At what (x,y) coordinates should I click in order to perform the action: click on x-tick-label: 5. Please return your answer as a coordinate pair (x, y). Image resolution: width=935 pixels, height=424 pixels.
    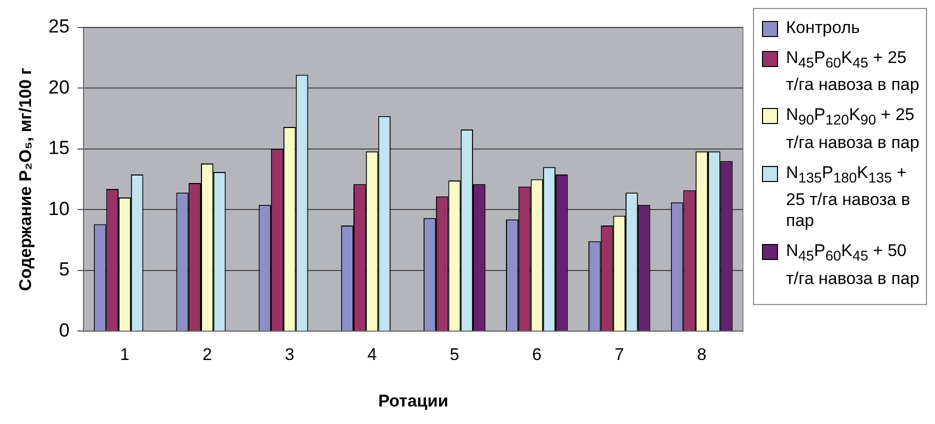
    Looking at the image, I should click on (455, 354).